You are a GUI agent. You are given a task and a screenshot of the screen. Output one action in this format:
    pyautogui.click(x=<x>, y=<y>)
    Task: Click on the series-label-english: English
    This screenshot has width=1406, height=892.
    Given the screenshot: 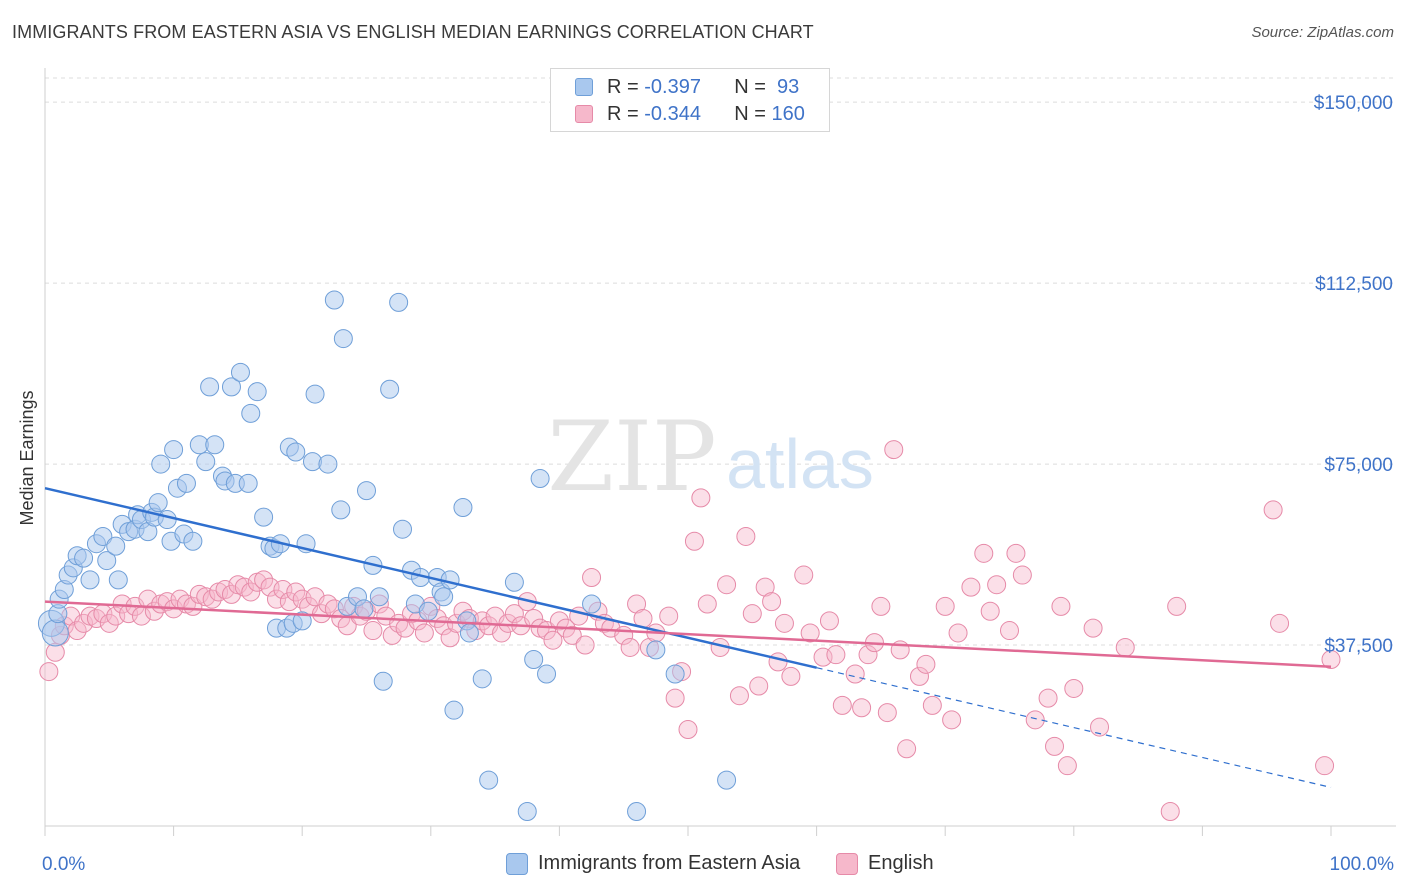 What is the action you would take?
    pyautogui.click(x=901, y=863)
    